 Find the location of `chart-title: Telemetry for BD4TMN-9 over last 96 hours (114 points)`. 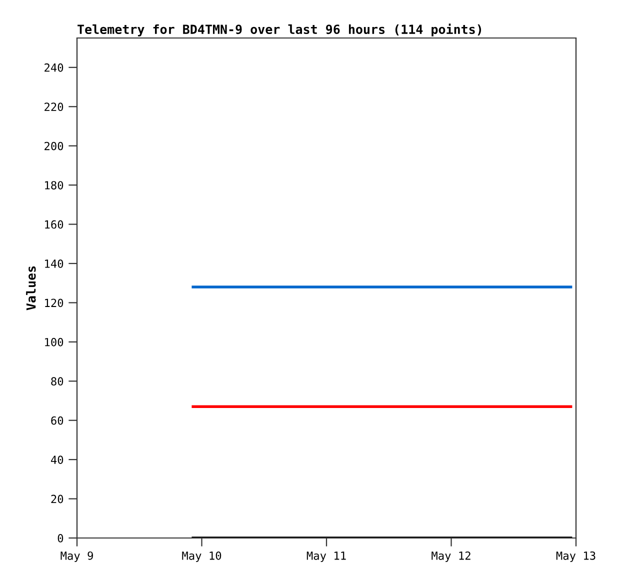

chart-title: Telemetry for BD4TMN-9 over last 96 hours (114 points) is located at coordinates (280, 30).